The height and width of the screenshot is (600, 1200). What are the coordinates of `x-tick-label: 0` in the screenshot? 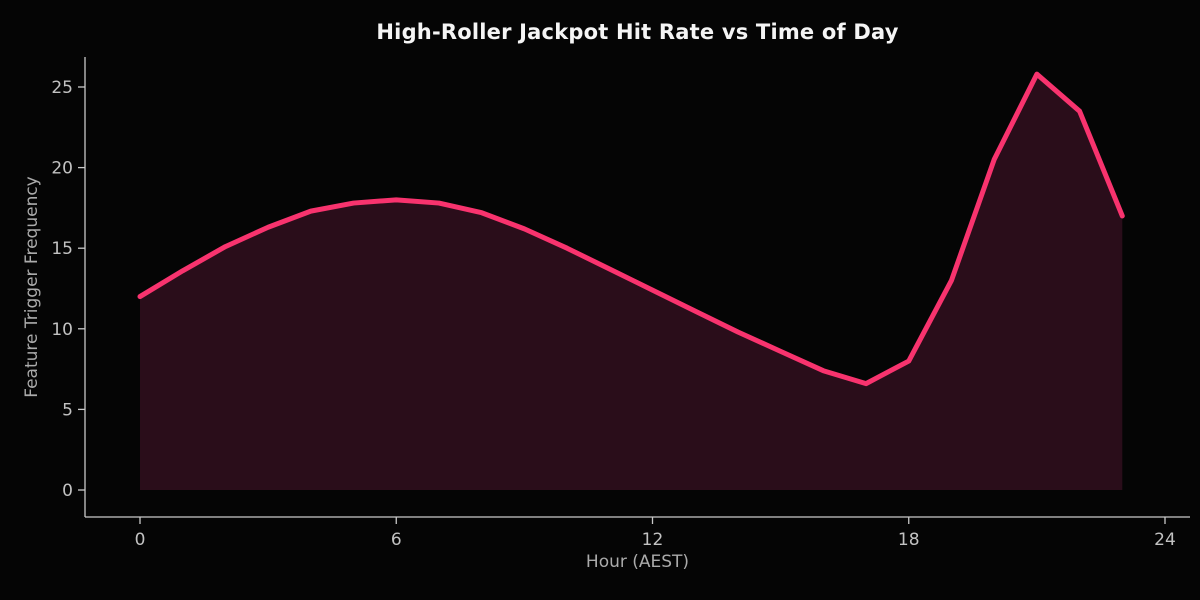 It's located at (140, 540).